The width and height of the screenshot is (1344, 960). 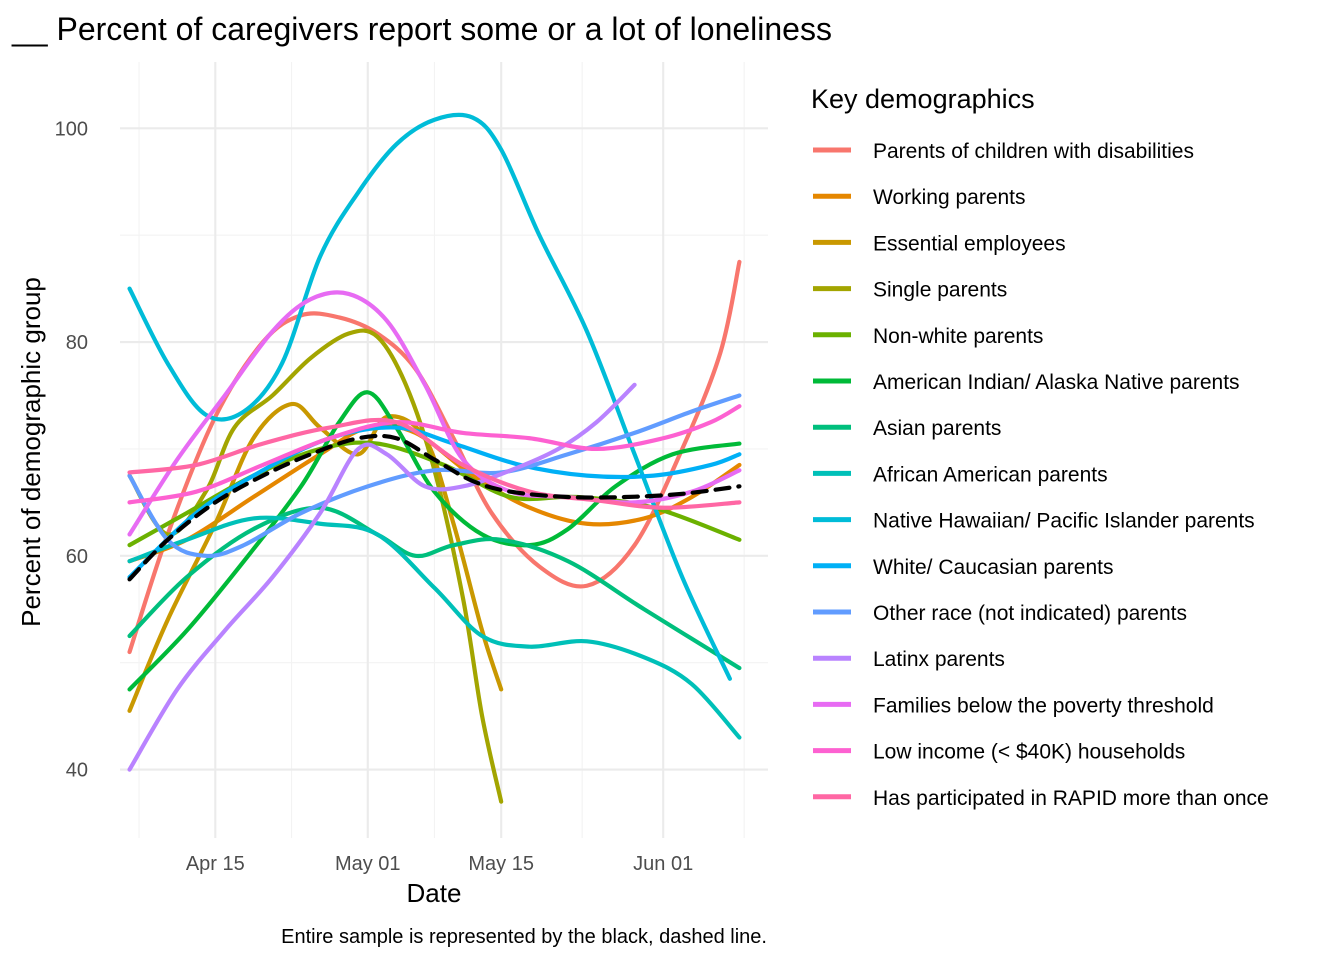 I want to click on x-axis-title: Date, so click(x=434, y=893).